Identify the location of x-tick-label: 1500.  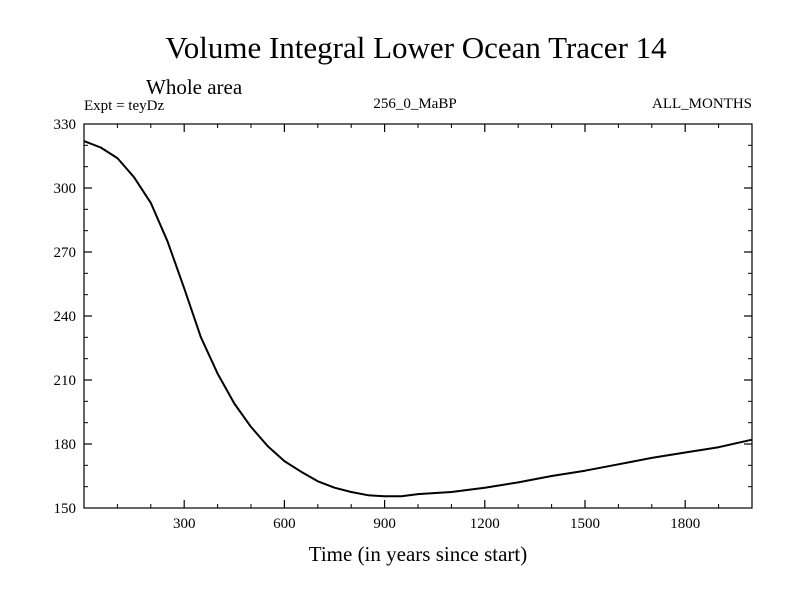
(585, 524).